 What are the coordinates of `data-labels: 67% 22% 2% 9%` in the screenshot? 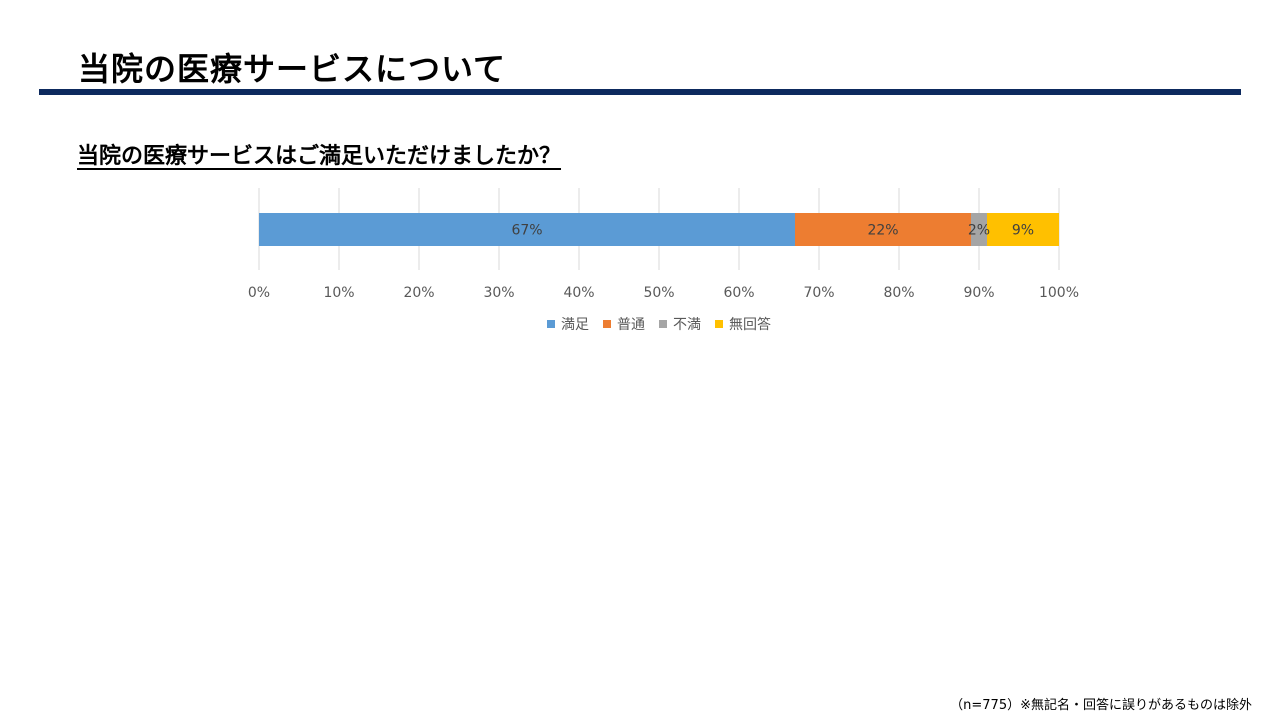 It's located at (772, 231).